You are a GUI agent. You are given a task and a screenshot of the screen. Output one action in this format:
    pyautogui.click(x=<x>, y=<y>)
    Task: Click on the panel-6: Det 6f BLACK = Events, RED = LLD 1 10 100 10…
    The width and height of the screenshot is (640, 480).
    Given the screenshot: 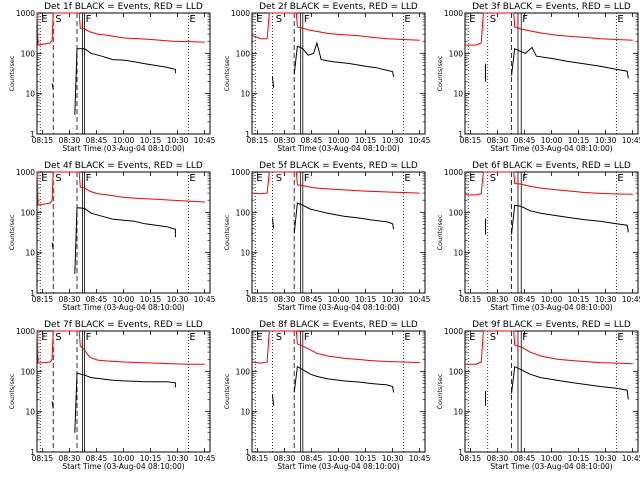 What is the action you would take?
    pyautogui.click(x=538, y=236)
    